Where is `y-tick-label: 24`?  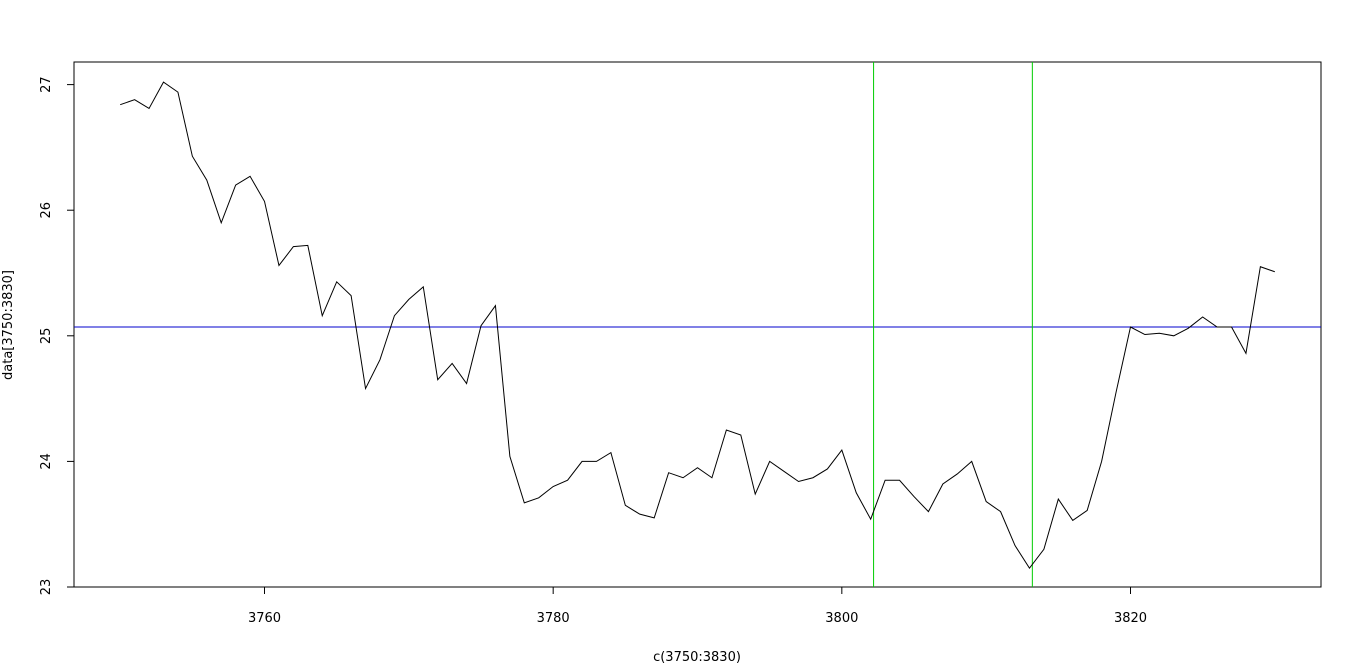 y-tick-label: 24 is located at coordinates (46, 461).